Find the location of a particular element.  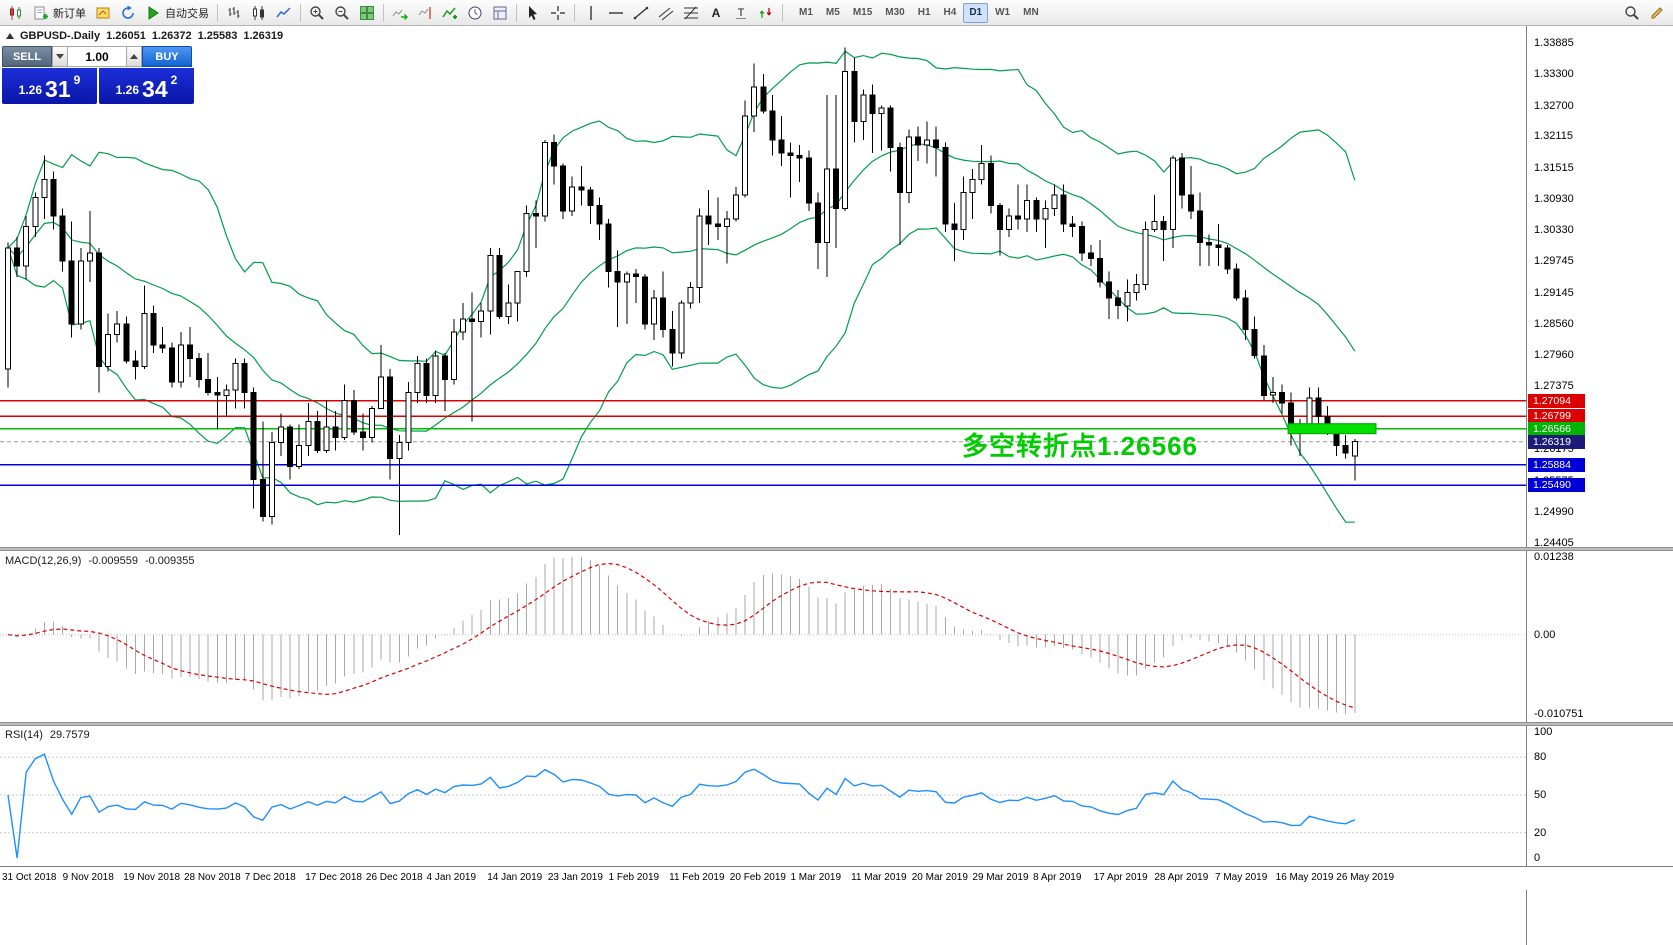

timeframe-w1: W1 is located at coordinates (1002, 13).